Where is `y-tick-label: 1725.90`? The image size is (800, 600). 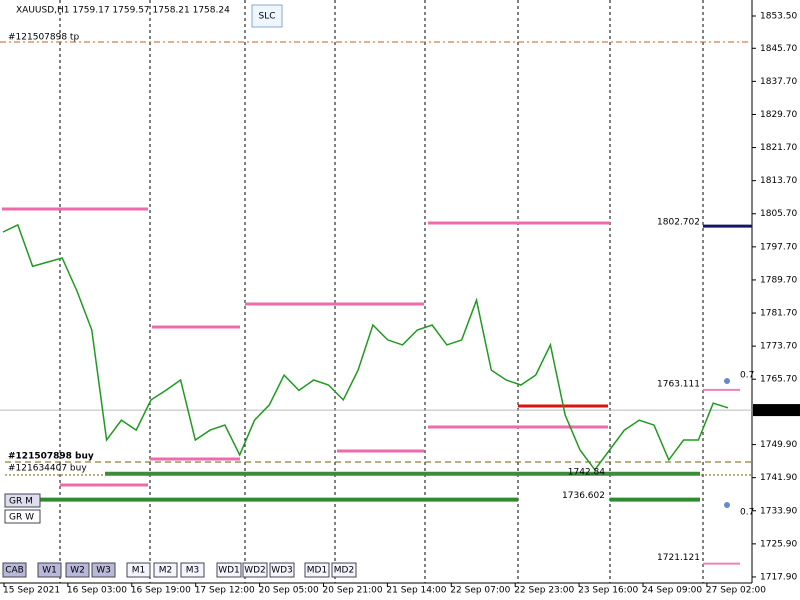
y-tick-label: 1725.90 is located at coordinates (778, 544).